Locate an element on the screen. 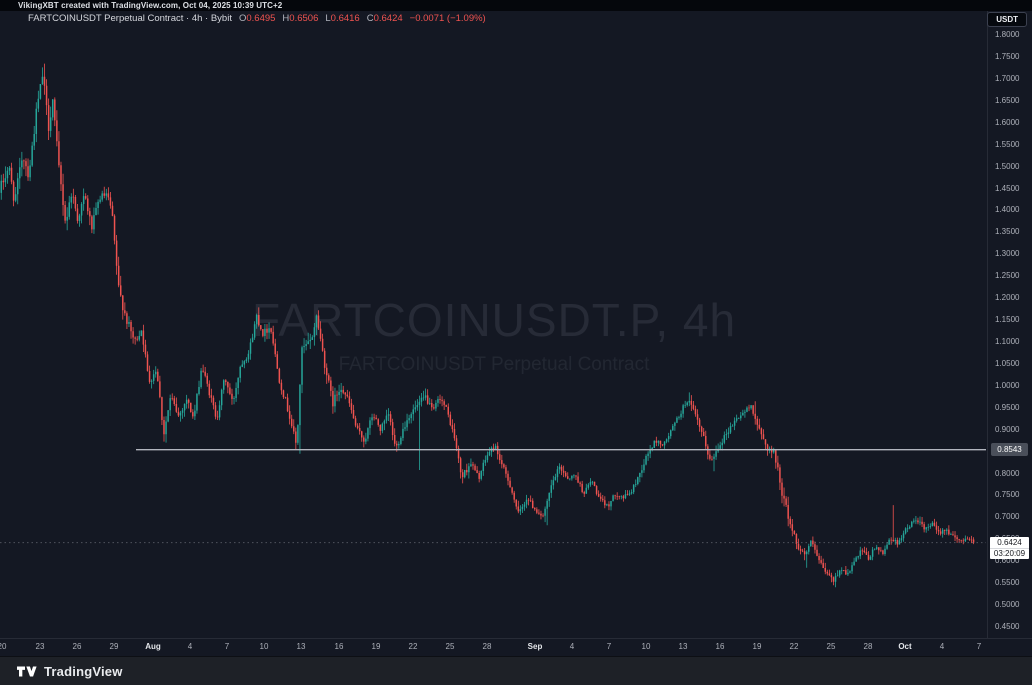 The height and width of the screenshot is (685, 1032). tradingview-logo-text: TradingView is located at coordinates (83, 671).